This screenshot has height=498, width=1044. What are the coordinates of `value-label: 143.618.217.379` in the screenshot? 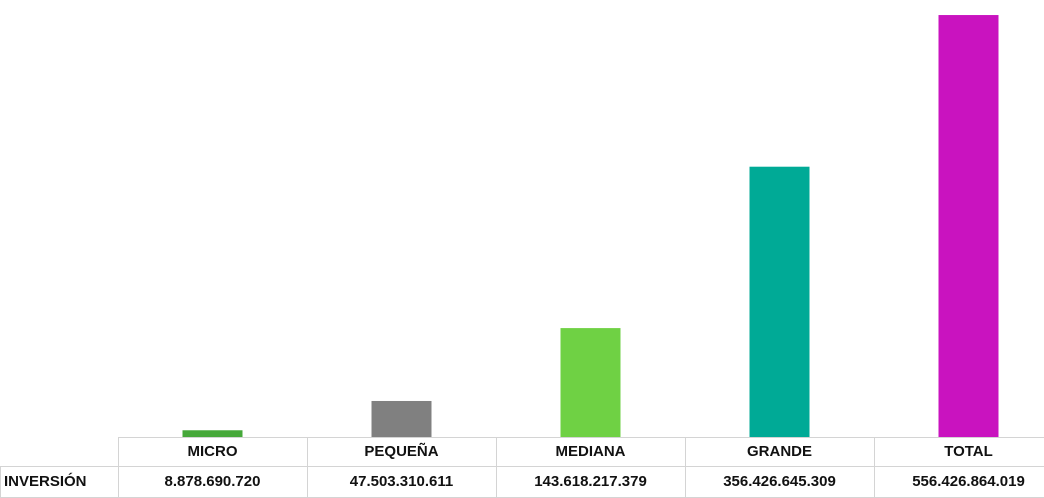 It's located at (590, 481).